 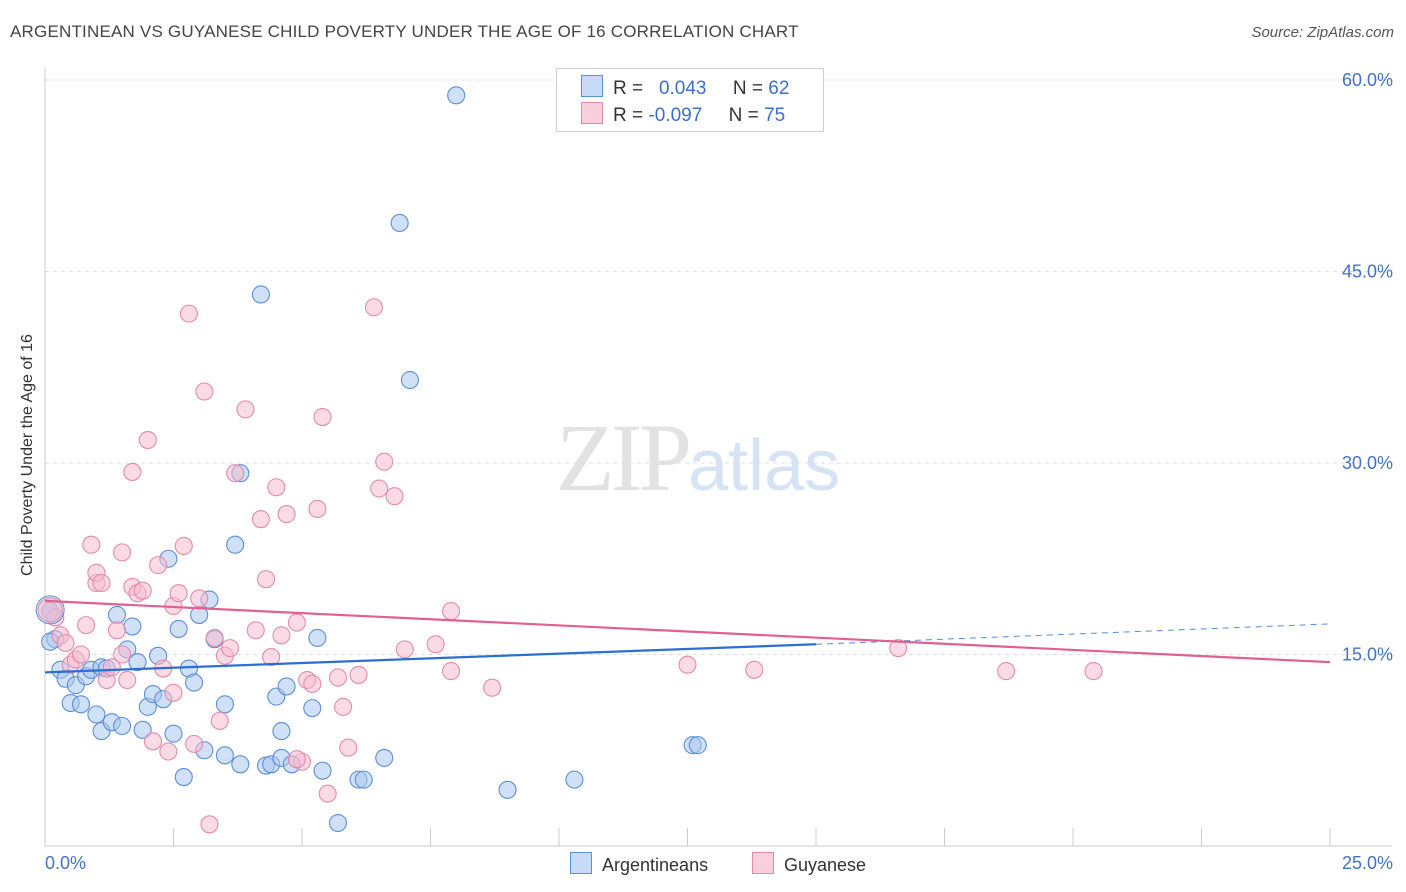 I want to click on correlation-legend: R = 0.043 N = 62 R = -0.097 N = 75, so click(x=690, y=100).